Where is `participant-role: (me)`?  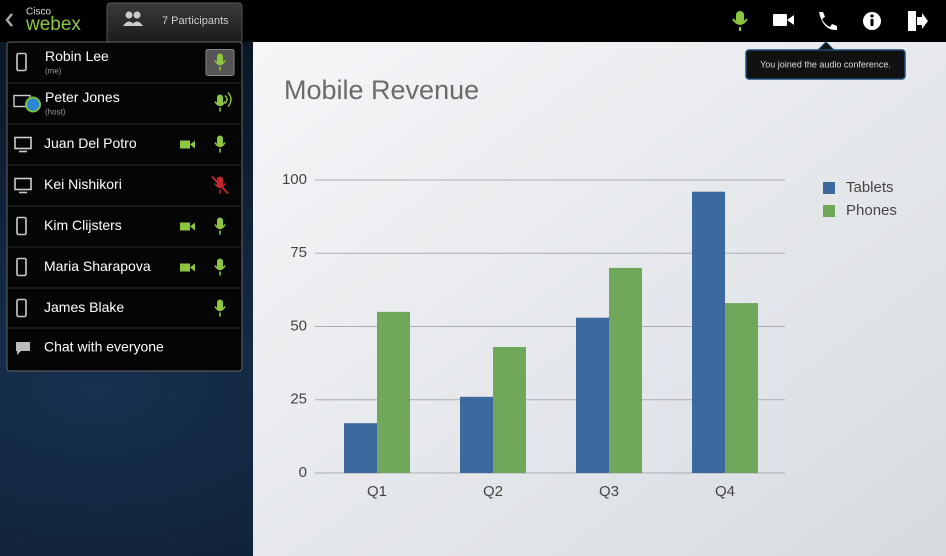 participant-role: (me) is located at coordinates (53, 71).